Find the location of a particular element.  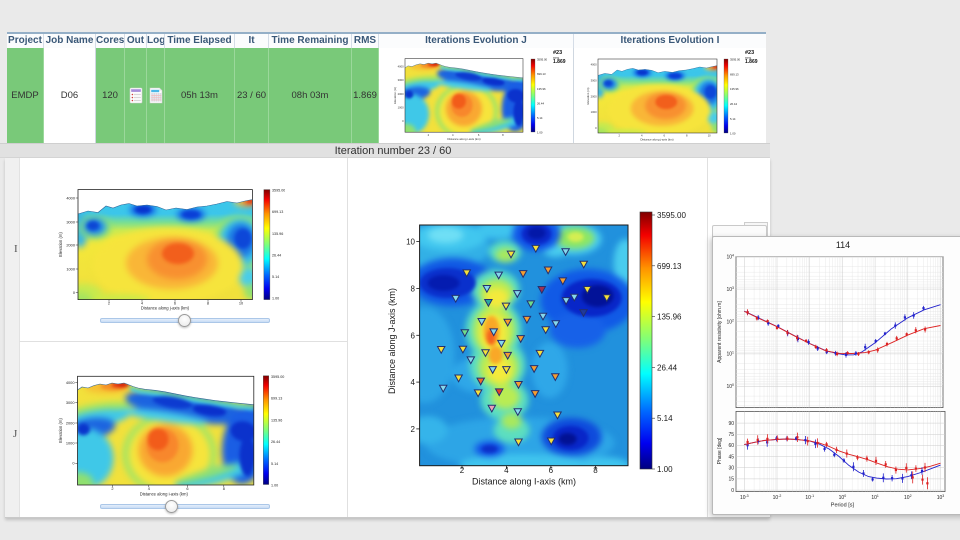

svg-text: 30 is located at coordinates (731, 469).